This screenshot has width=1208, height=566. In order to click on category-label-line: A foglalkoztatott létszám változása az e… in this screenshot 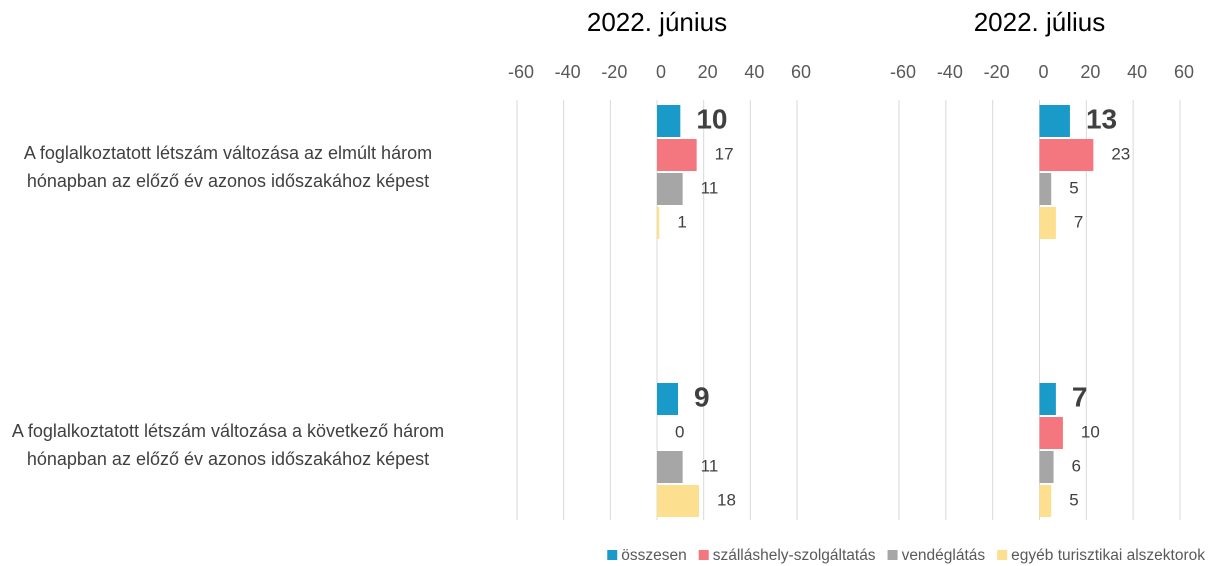, I will do `click(228, 153)`.